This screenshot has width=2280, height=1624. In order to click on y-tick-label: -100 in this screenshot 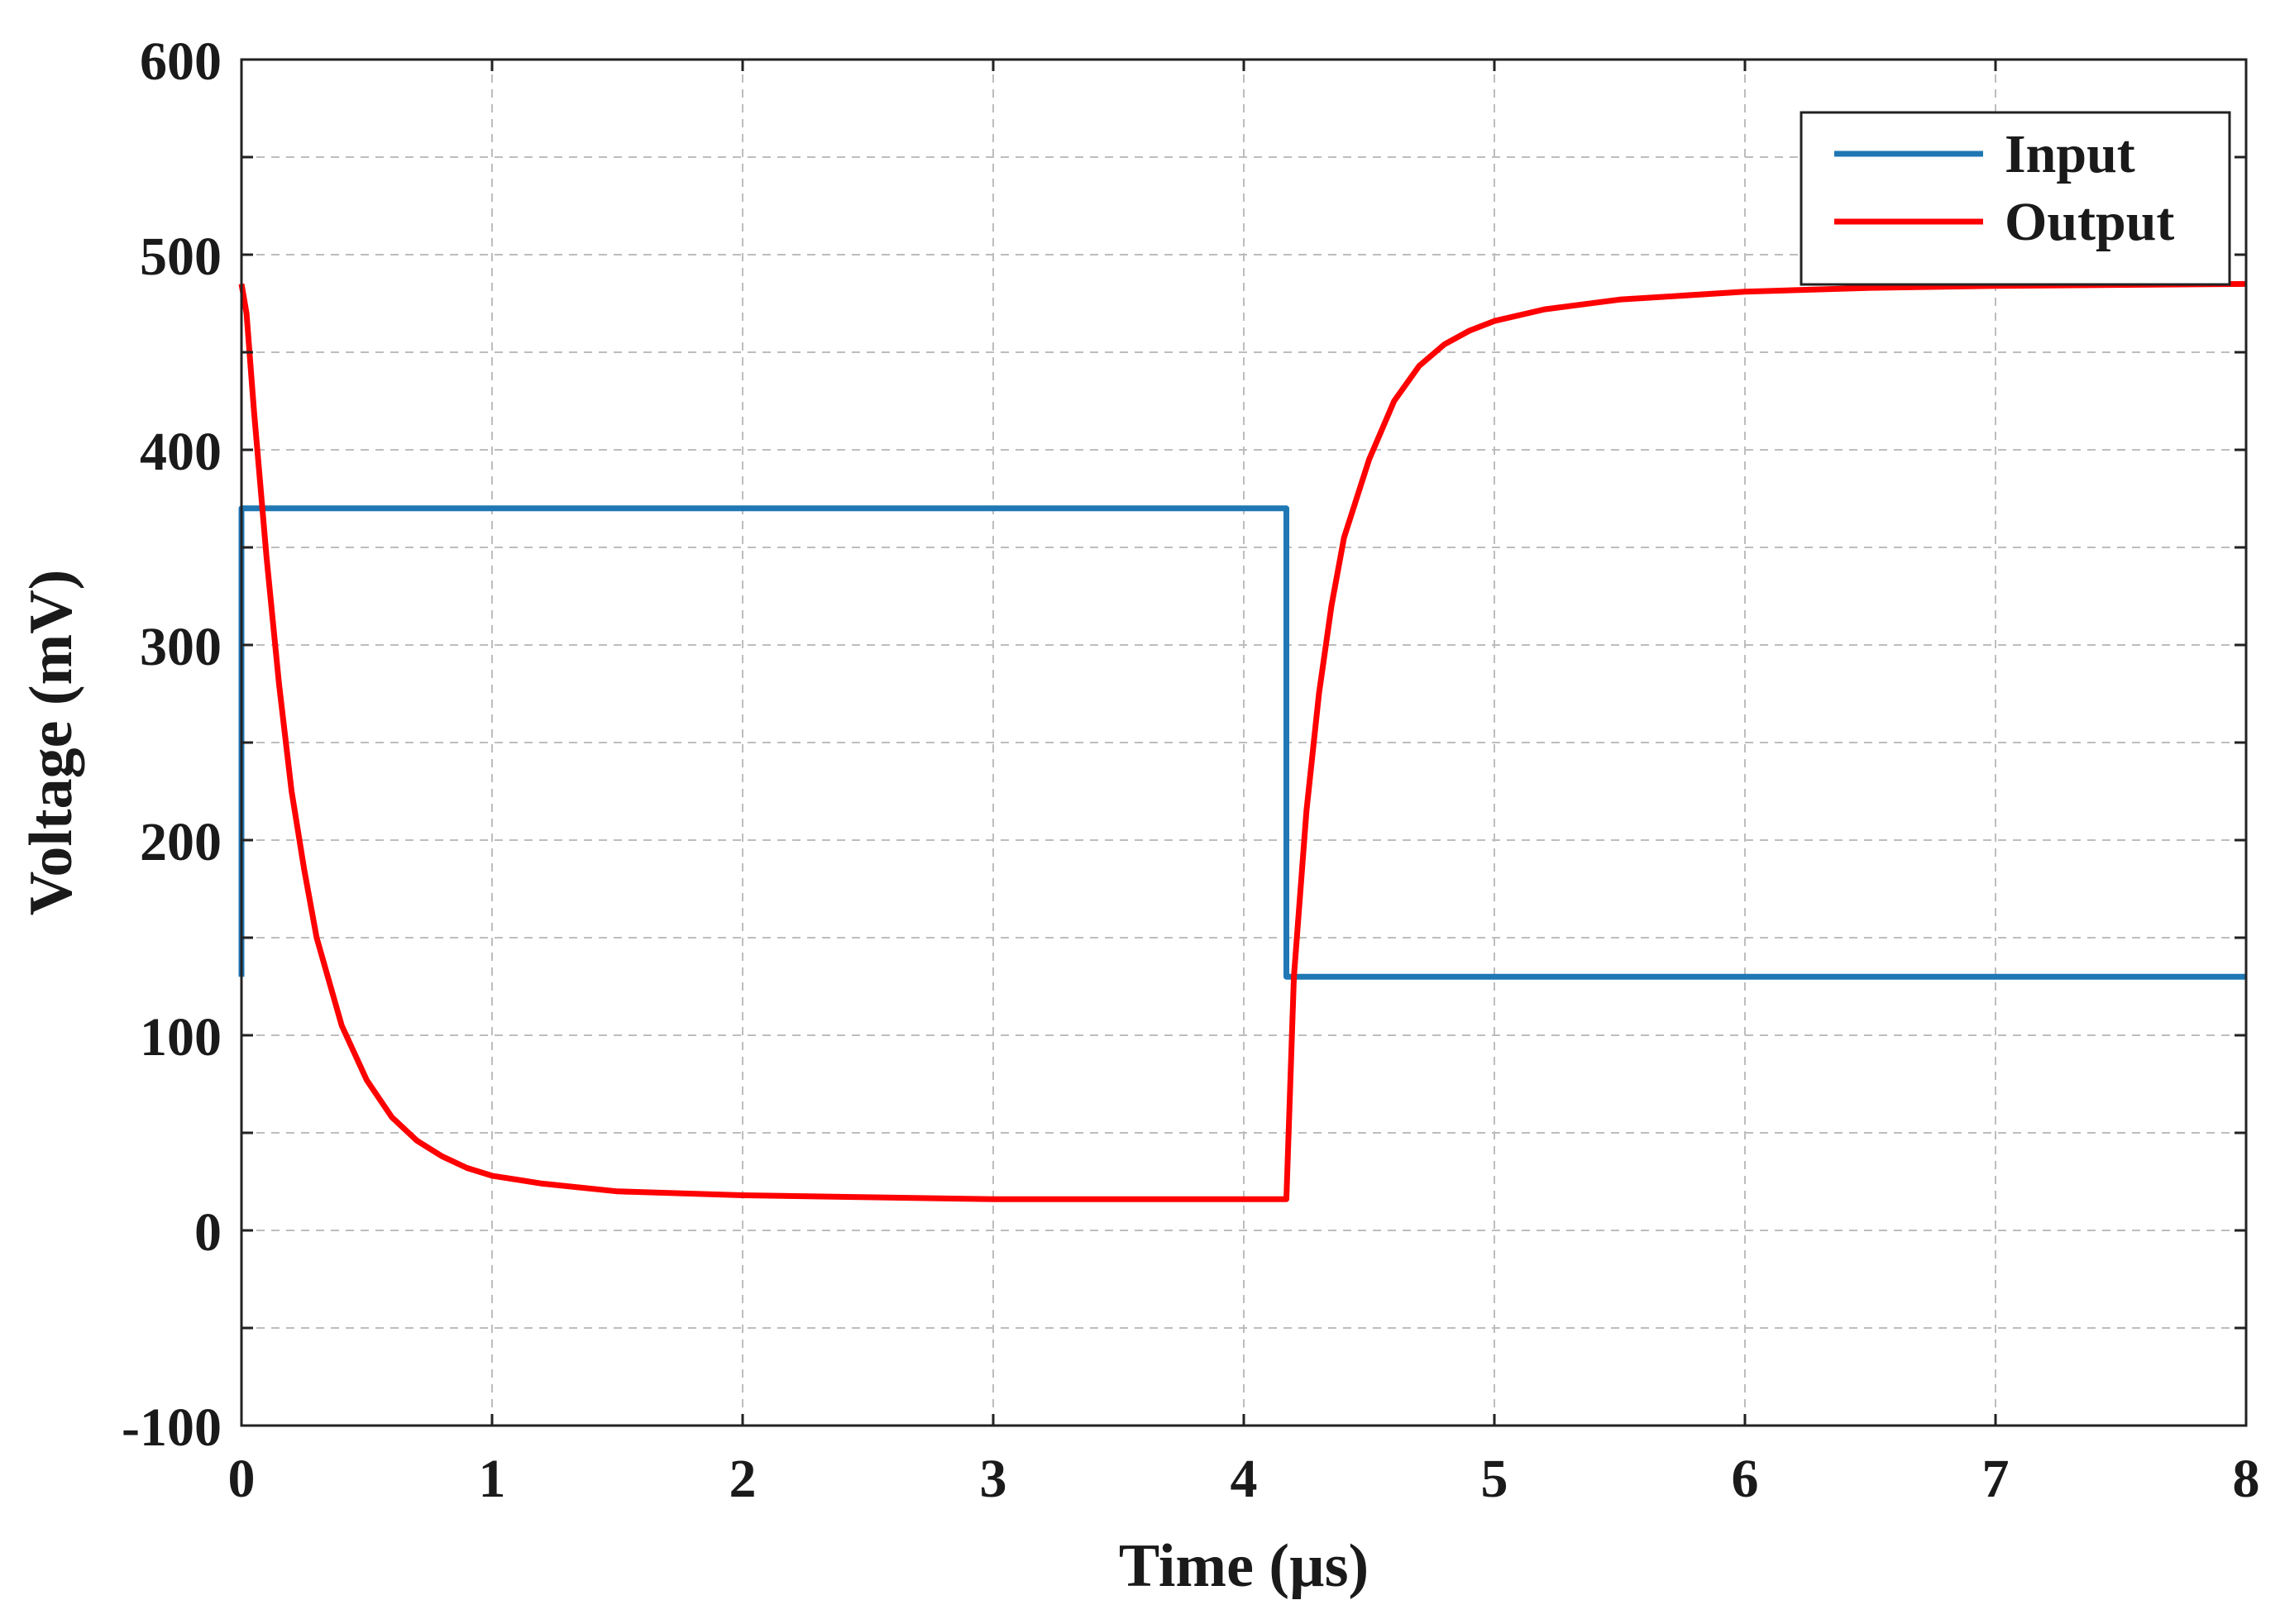, I will do `click(172, 1427)`.